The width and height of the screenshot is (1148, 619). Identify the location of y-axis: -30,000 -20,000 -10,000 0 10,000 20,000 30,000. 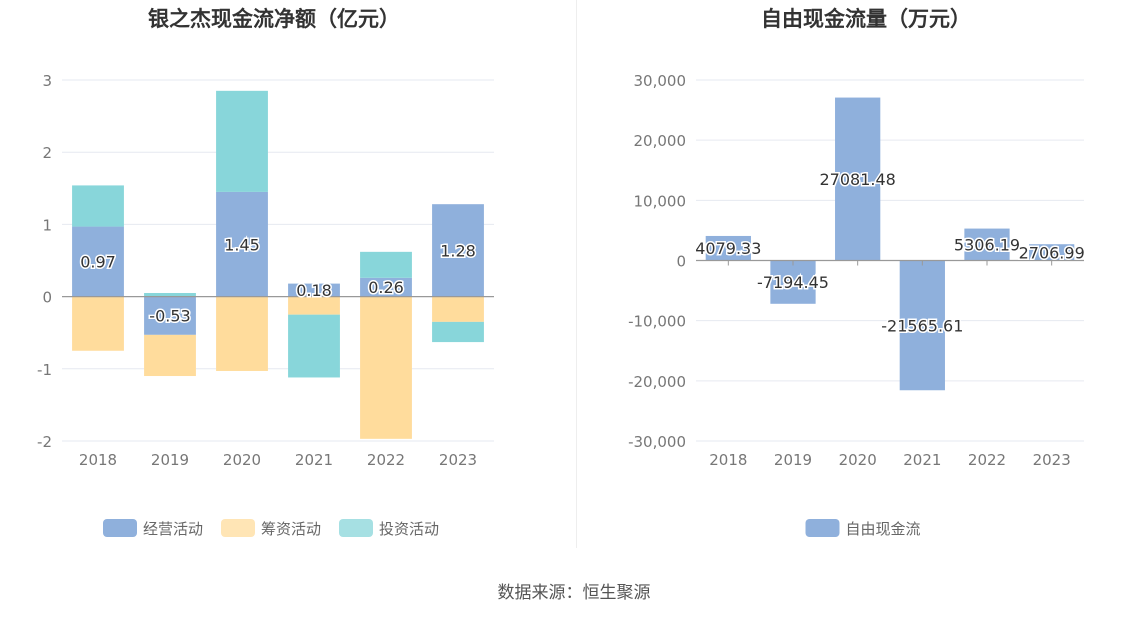
(657, 261).